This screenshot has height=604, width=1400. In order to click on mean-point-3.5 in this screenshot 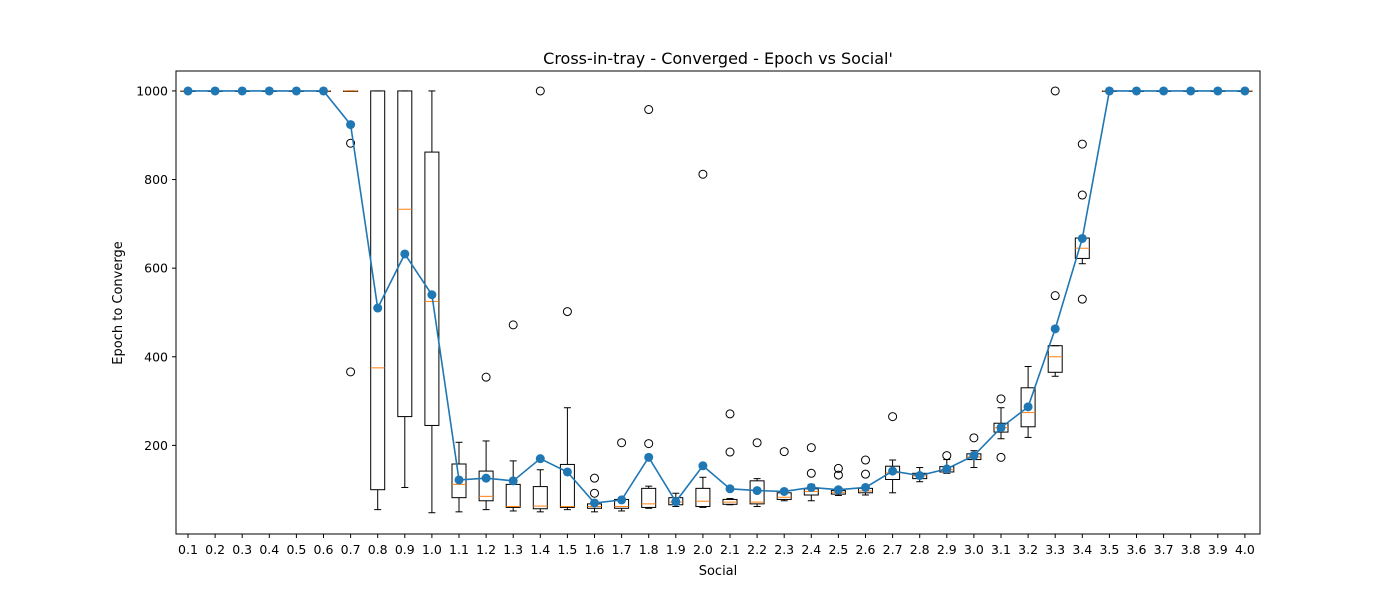, I will do `click(1109, 91)`.